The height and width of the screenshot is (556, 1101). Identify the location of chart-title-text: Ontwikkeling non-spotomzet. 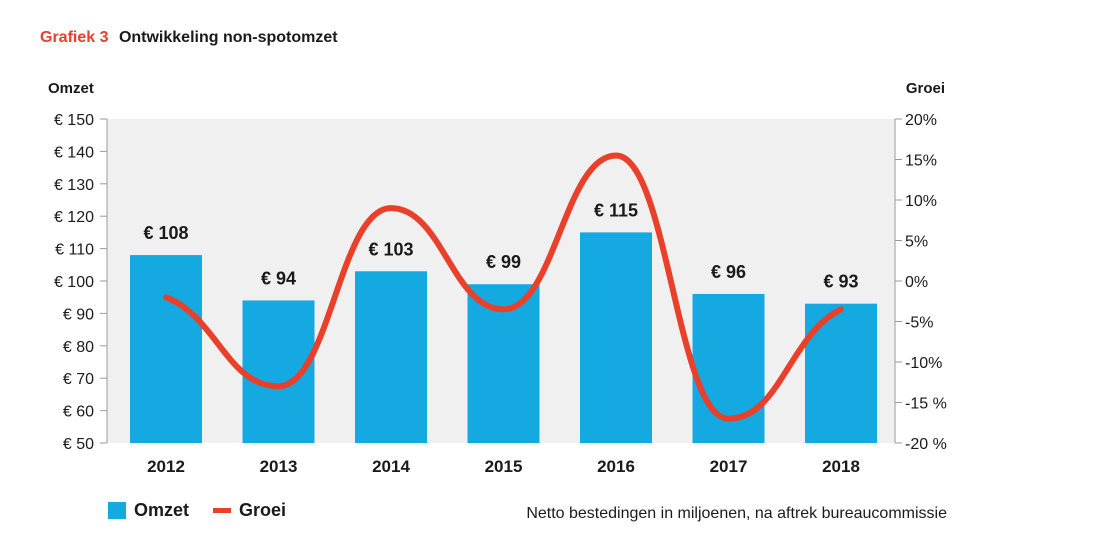
(228, 37).